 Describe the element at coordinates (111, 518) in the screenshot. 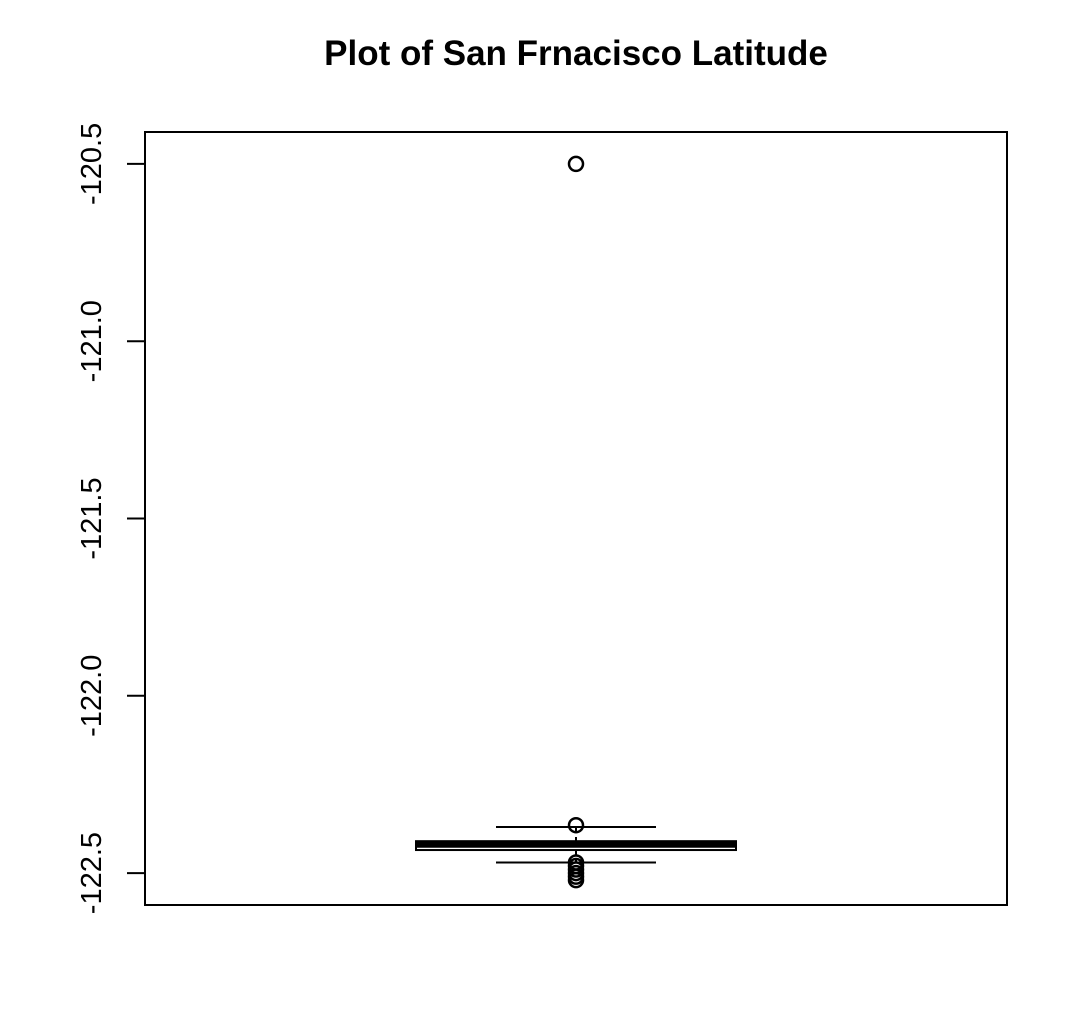

I see `y-axis: -120.5 -121.0 -121.5 -122.0 -122.5` at that location.